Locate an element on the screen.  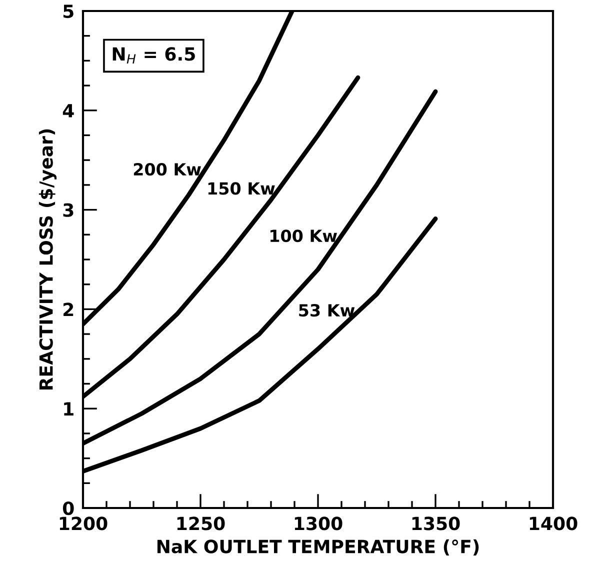
y-tick-label: 3 is located at coordinates (68, 210).